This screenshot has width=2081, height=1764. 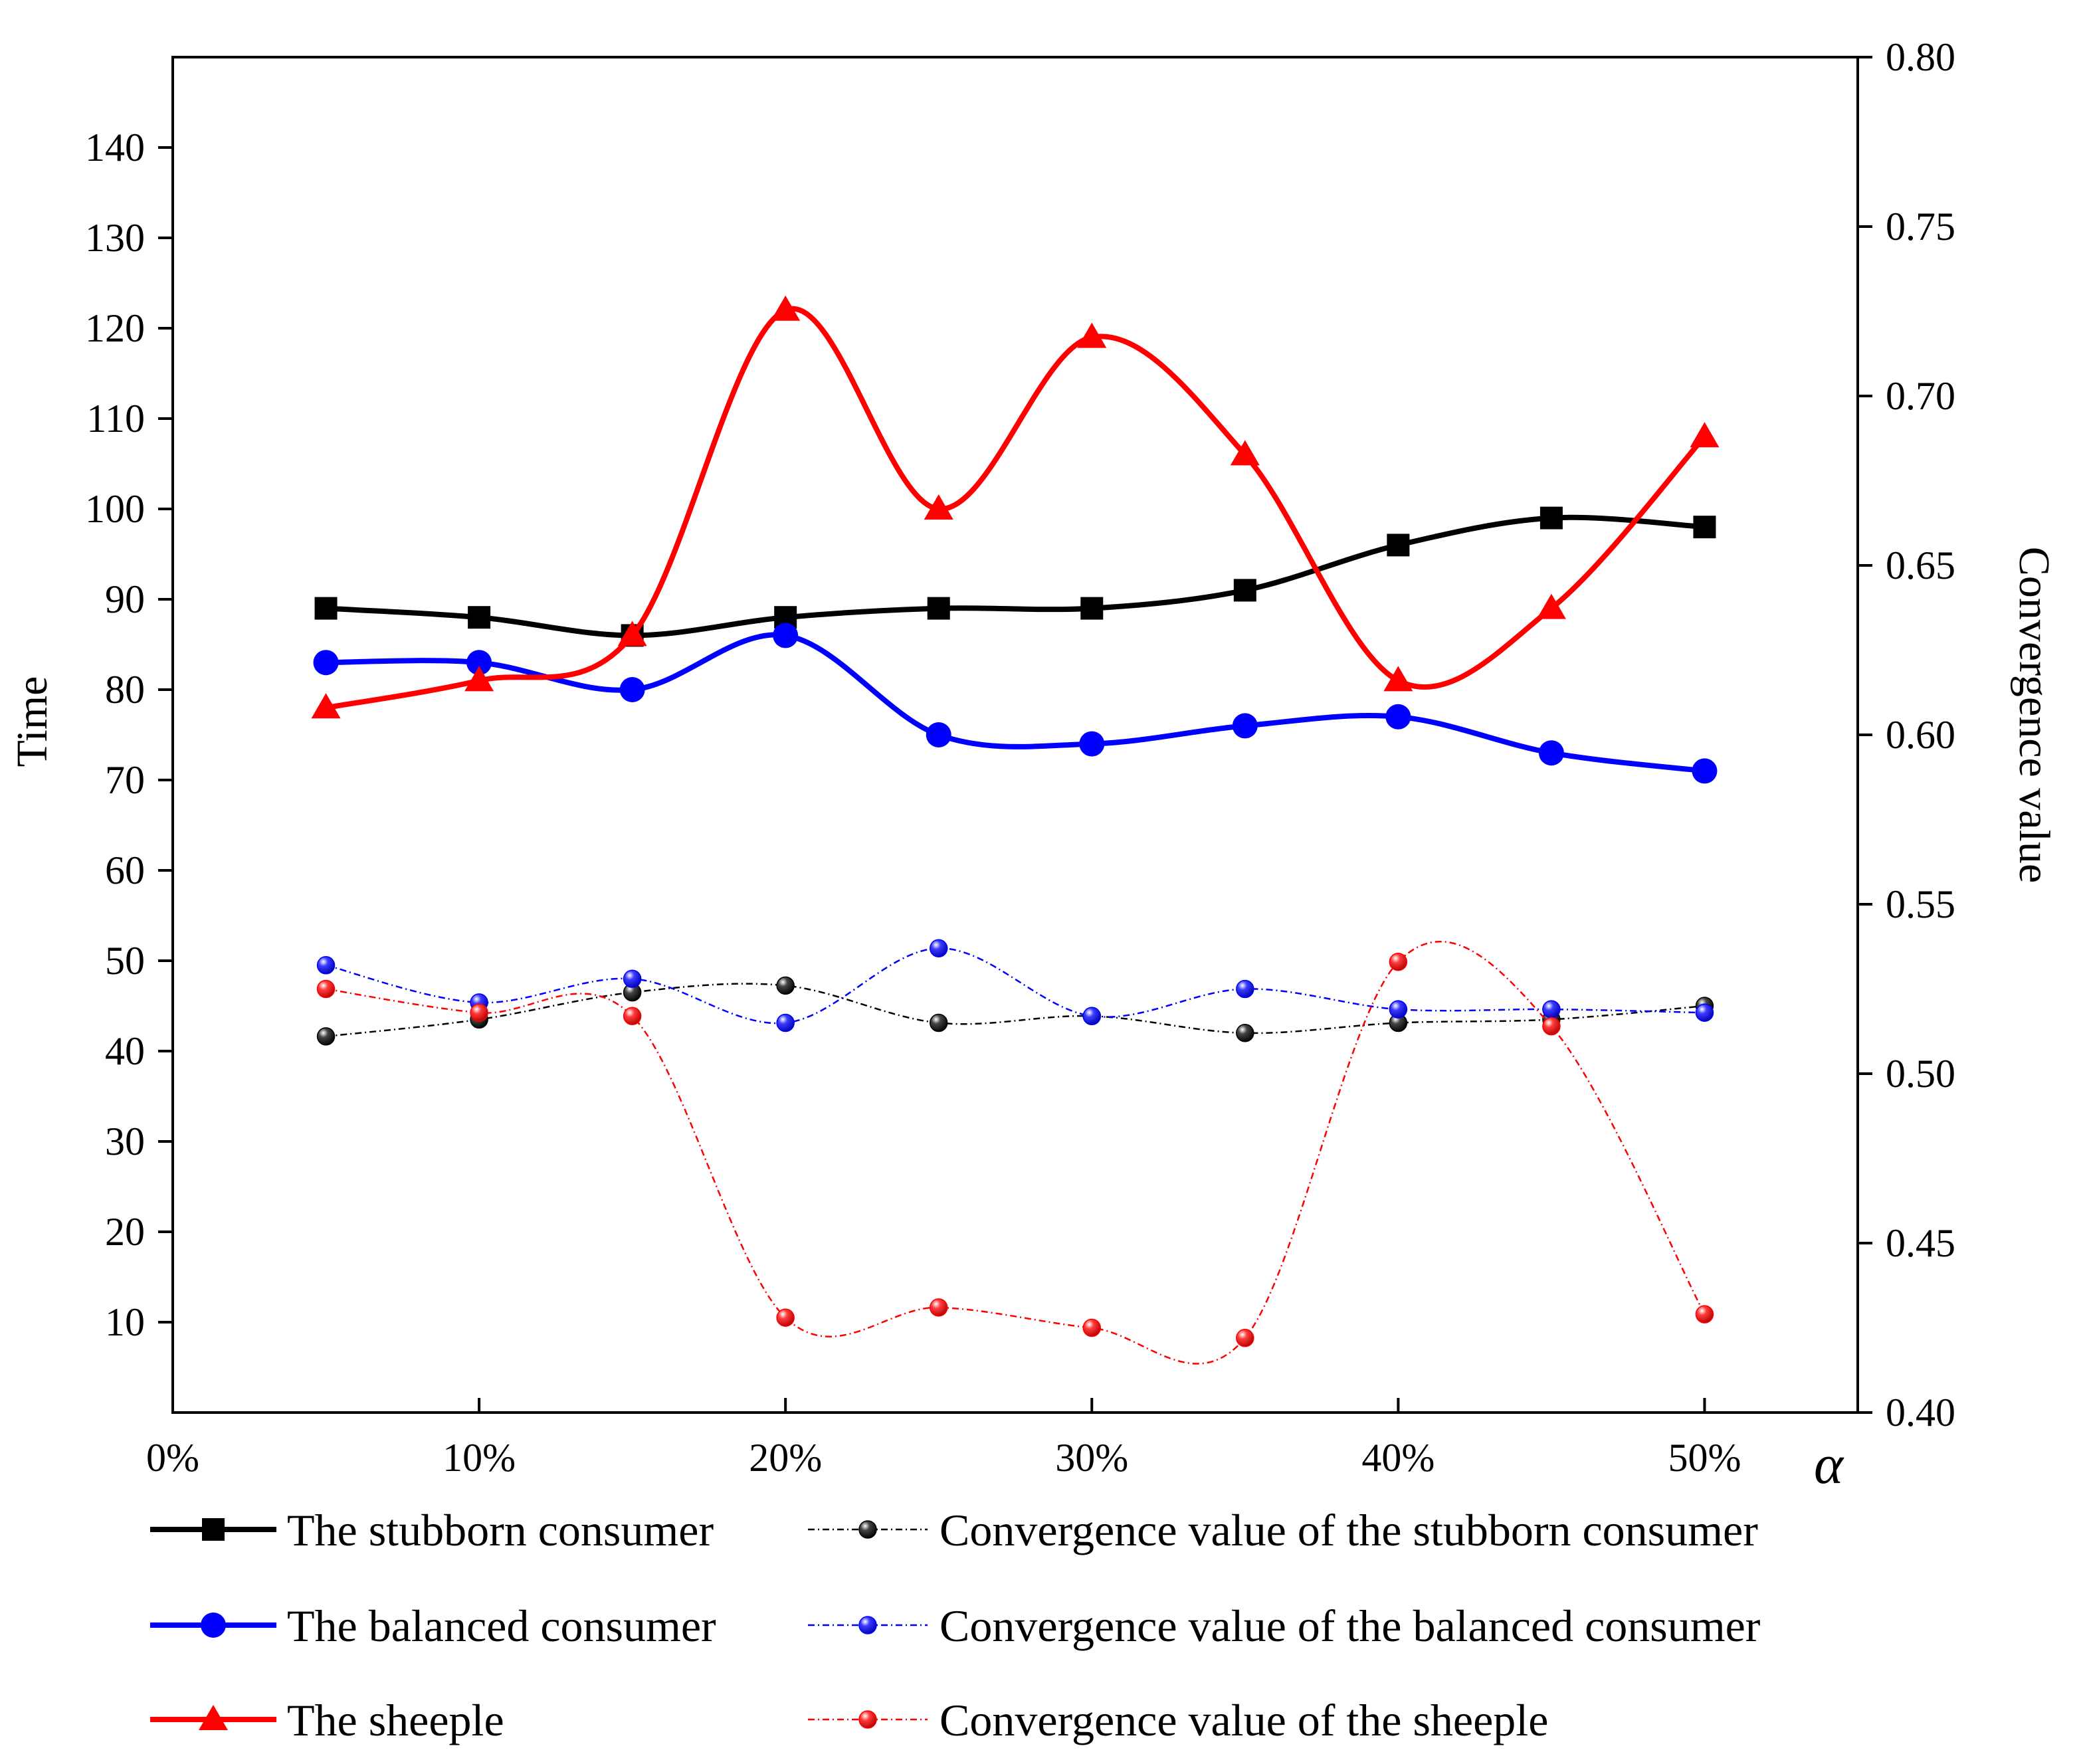 What do you see at coordinates (1015, 576) in the screenshot?
I see `series-the-stubborn-consumer` at bounding box center [1015, 576].